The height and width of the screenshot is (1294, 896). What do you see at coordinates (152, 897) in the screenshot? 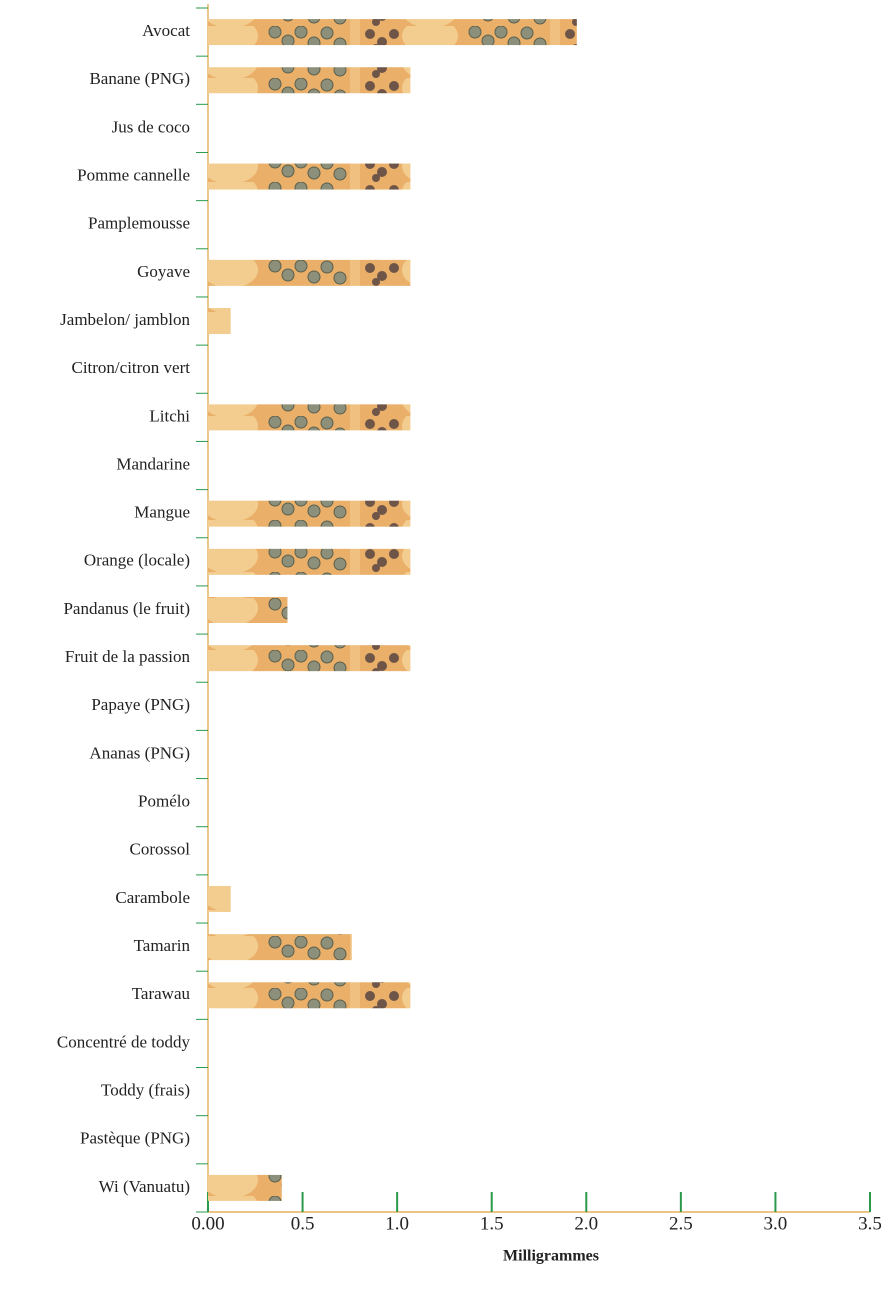
I see `y-tick-label: Carambole` at bounding box center [152, 897].